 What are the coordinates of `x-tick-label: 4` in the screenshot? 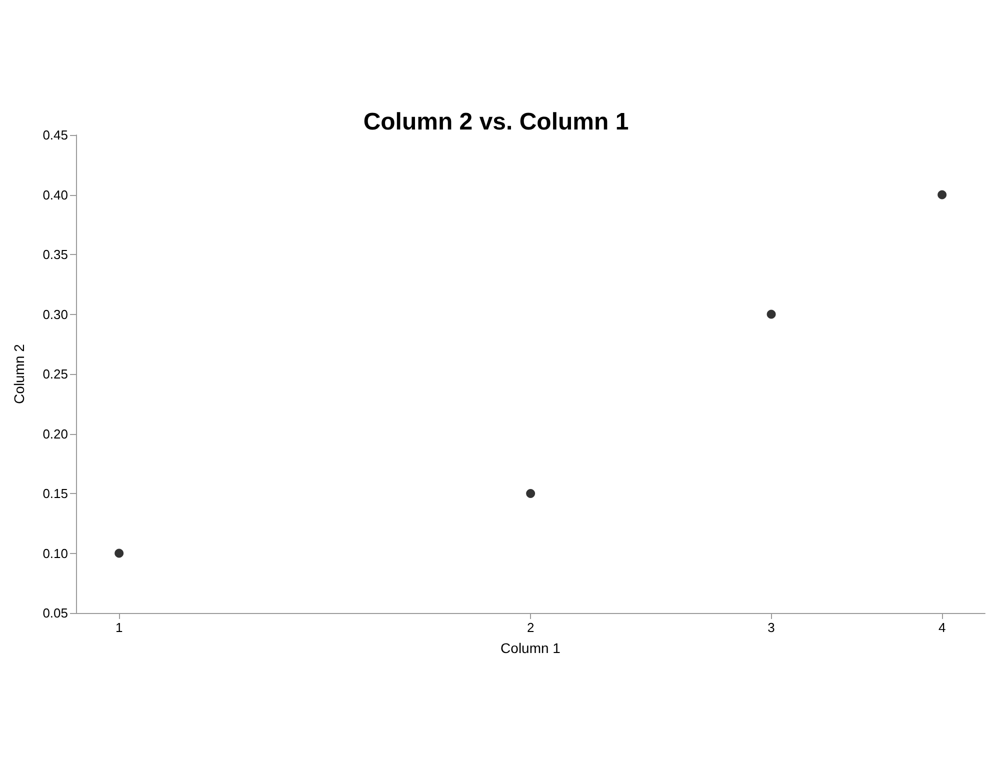 It's located at (942, 627).